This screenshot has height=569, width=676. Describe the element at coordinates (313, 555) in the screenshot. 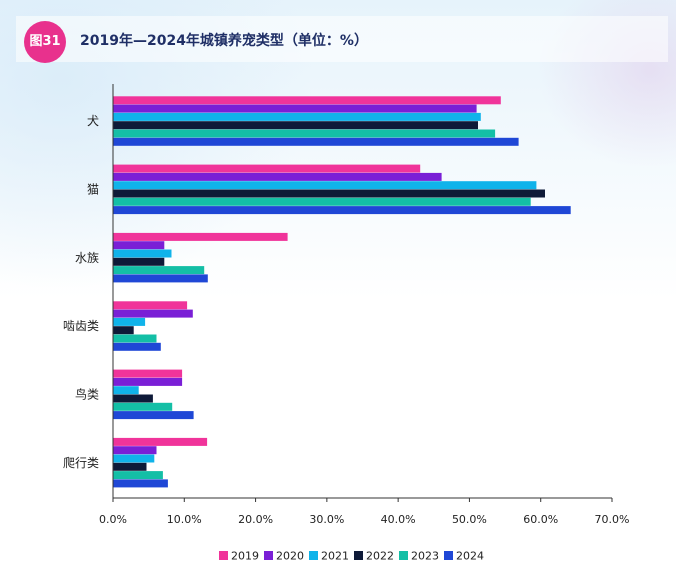

I see `legend-swatch-2021` at that location.